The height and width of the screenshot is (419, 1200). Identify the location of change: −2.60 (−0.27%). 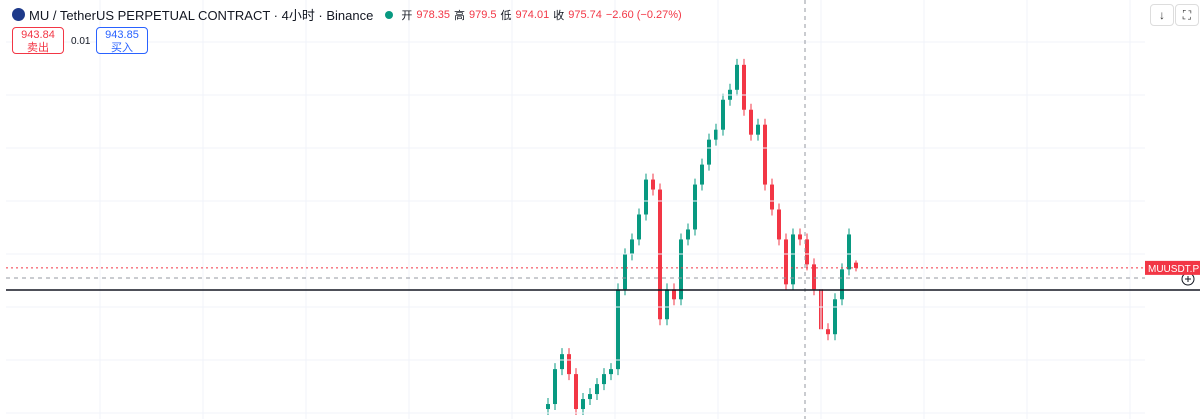
(643, 14).